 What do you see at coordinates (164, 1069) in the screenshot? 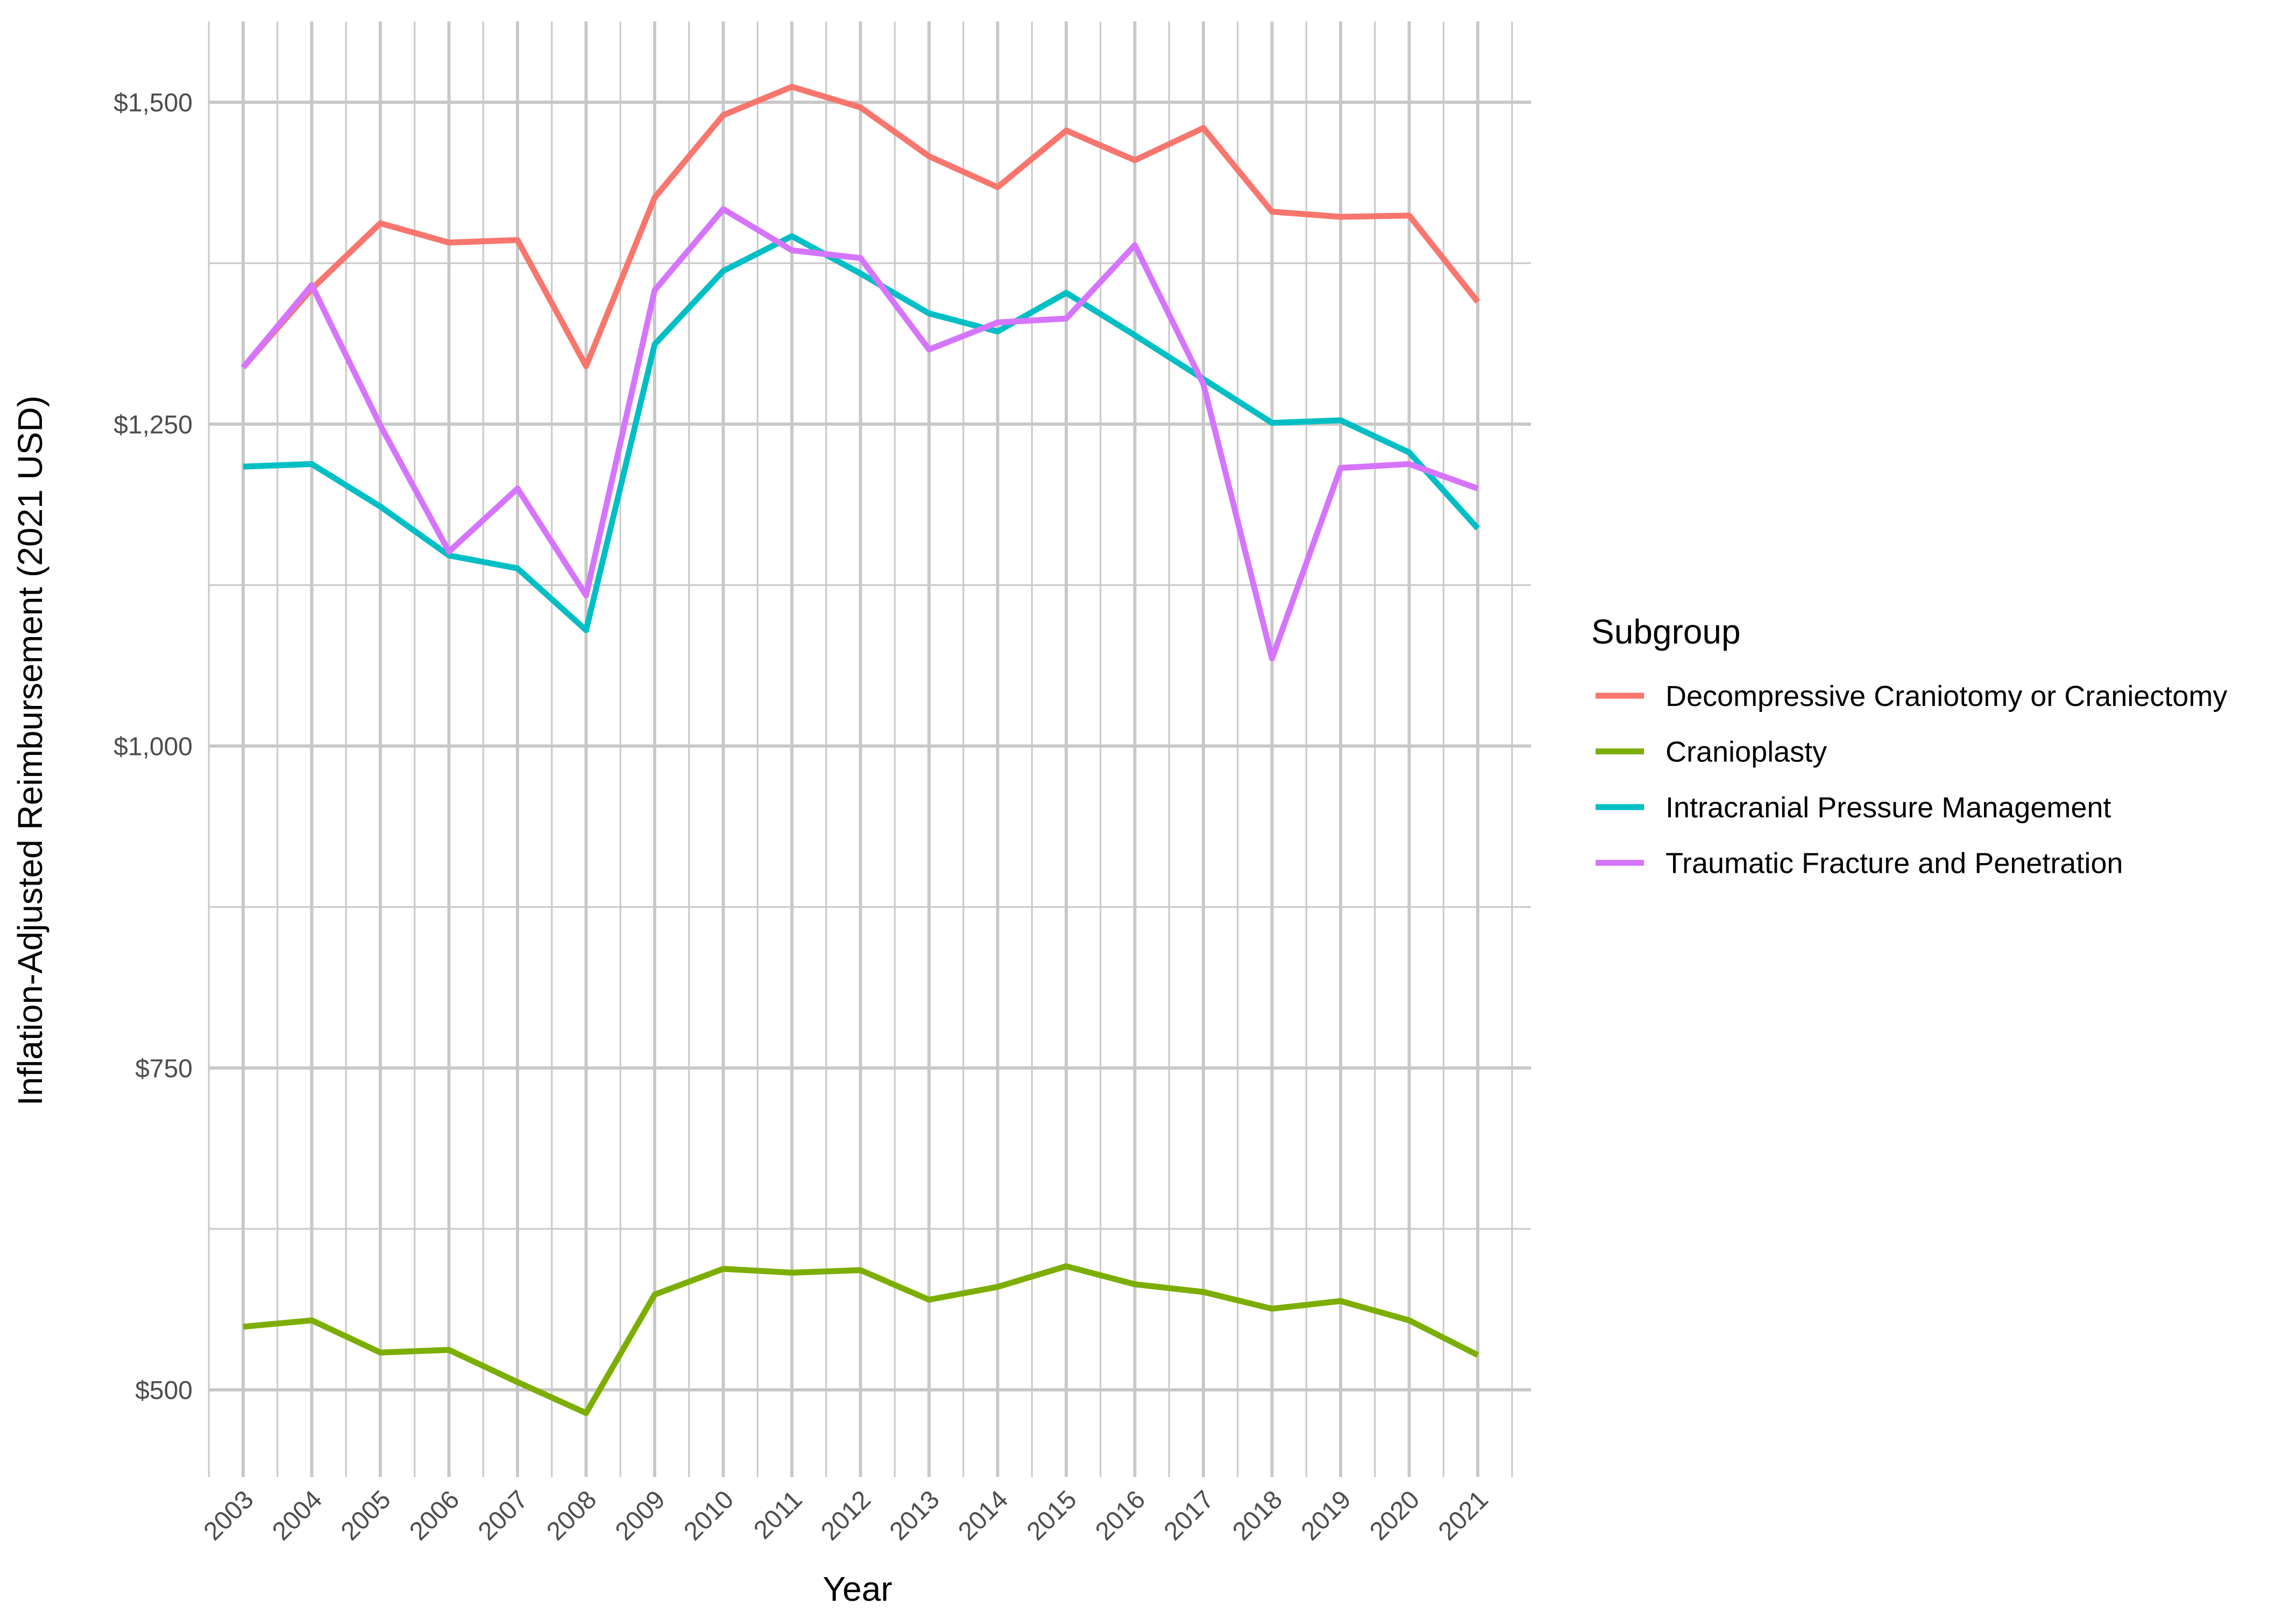
I see `y-tick-label: $750` at bounding box center [164, 1069].